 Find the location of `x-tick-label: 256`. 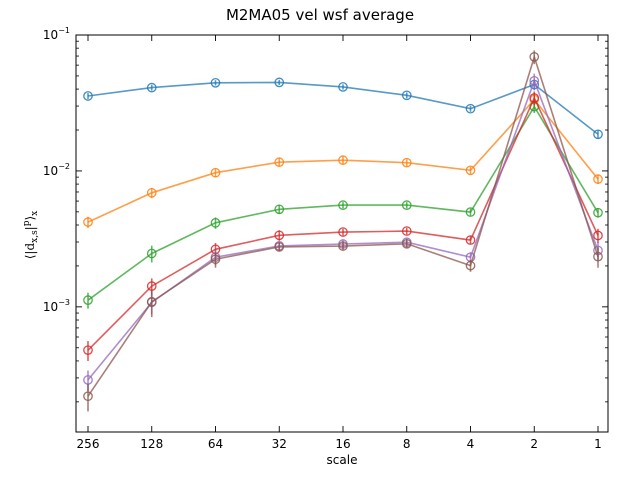

x-tick-label: 256 is located at coordinates (88, 444).